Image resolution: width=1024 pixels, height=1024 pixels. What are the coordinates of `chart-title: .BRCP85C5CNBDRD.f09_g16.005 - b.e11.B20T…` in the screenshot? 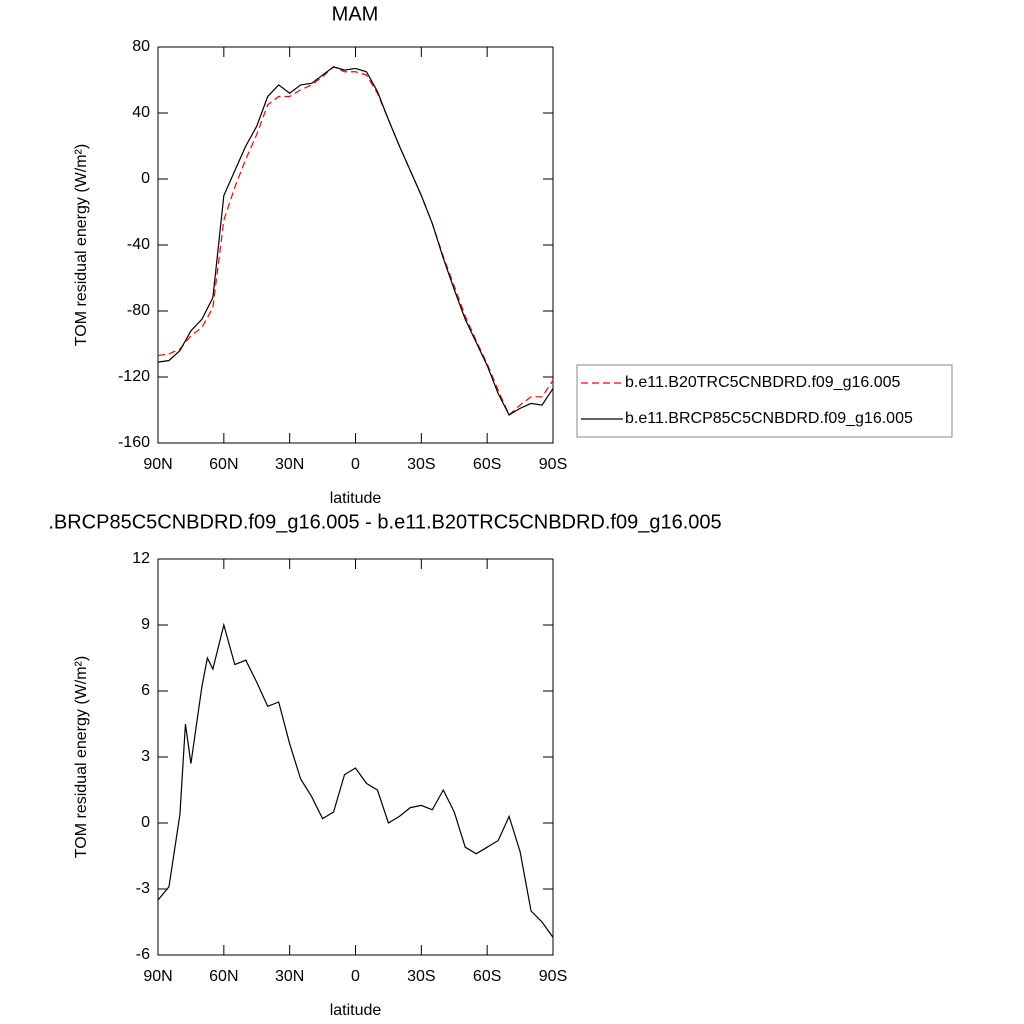 It's located at (384, 522).